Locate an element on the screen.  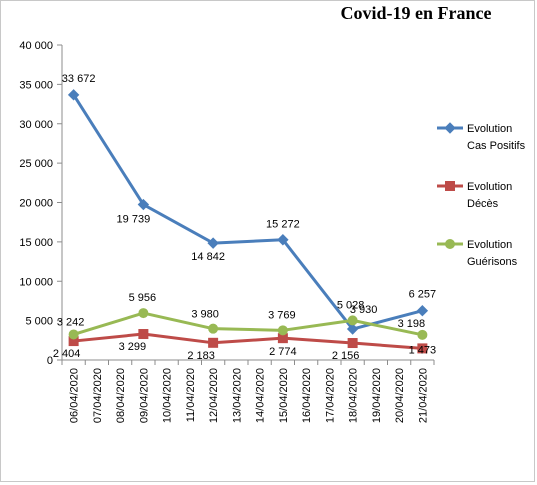
x-tick-label: 14/04/2020 is located at coordinates (261, 395).